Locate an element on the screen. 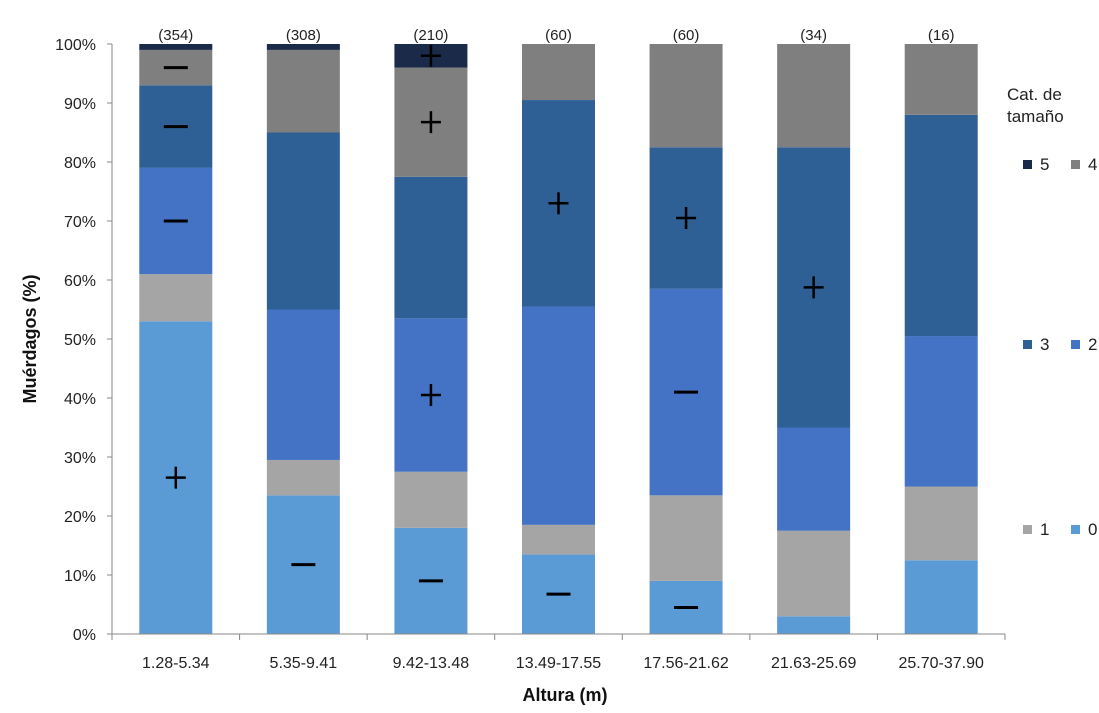 Image resolution: width=1099 pixels, height=713 pixels. y-tick-label: 90% is located at coordinates (80, 104).